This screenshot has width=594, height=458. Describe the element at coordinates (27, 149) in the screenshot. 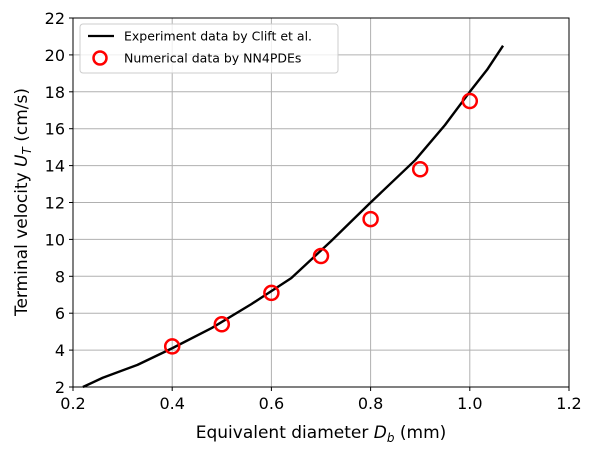

I see `y-axis-label-subscript: T` at that location.